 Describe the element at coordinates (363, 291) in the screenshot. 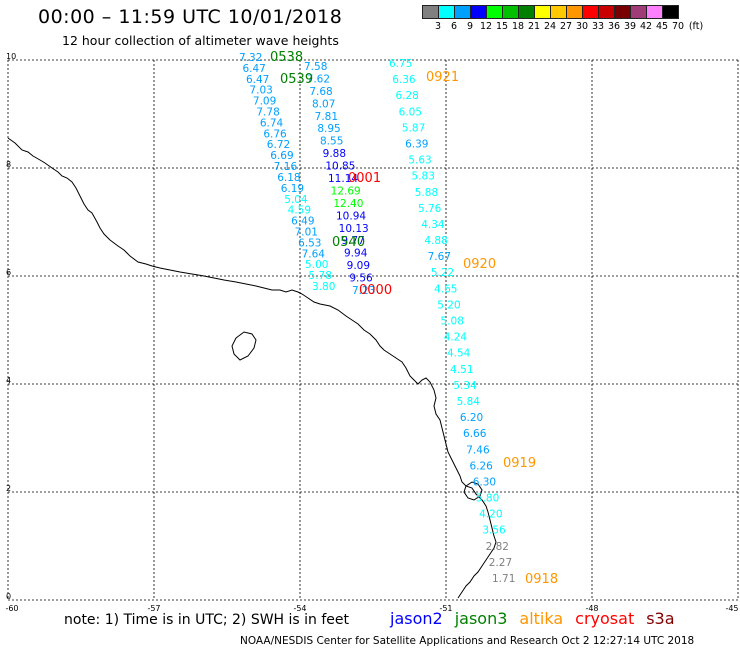

I see `swh-value: 7.23` at that location.